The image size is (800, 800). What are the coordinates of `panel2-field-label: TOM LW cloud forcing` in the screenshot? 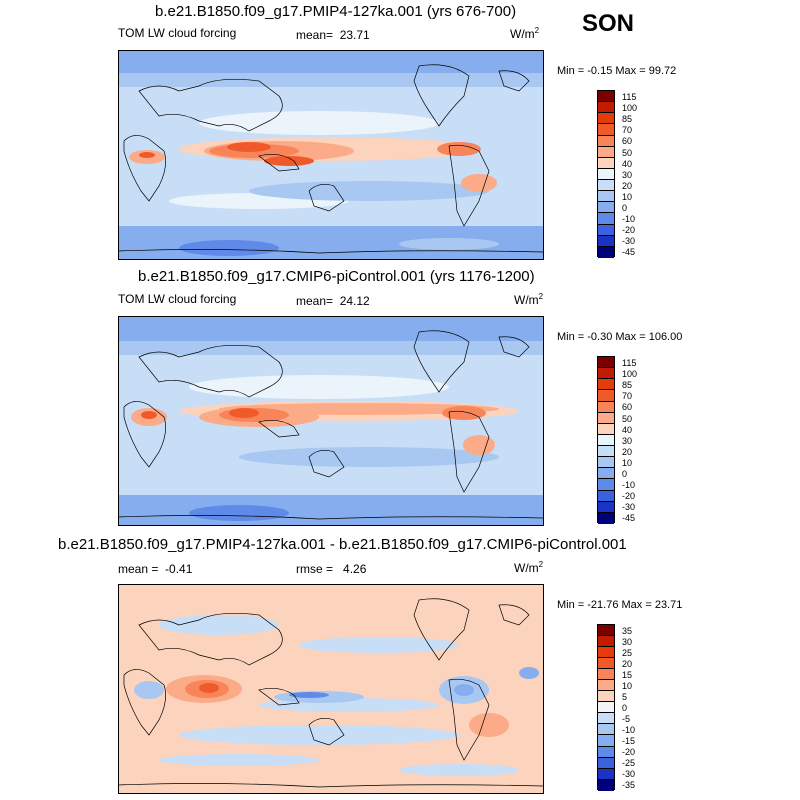 It's located at (177, 299).